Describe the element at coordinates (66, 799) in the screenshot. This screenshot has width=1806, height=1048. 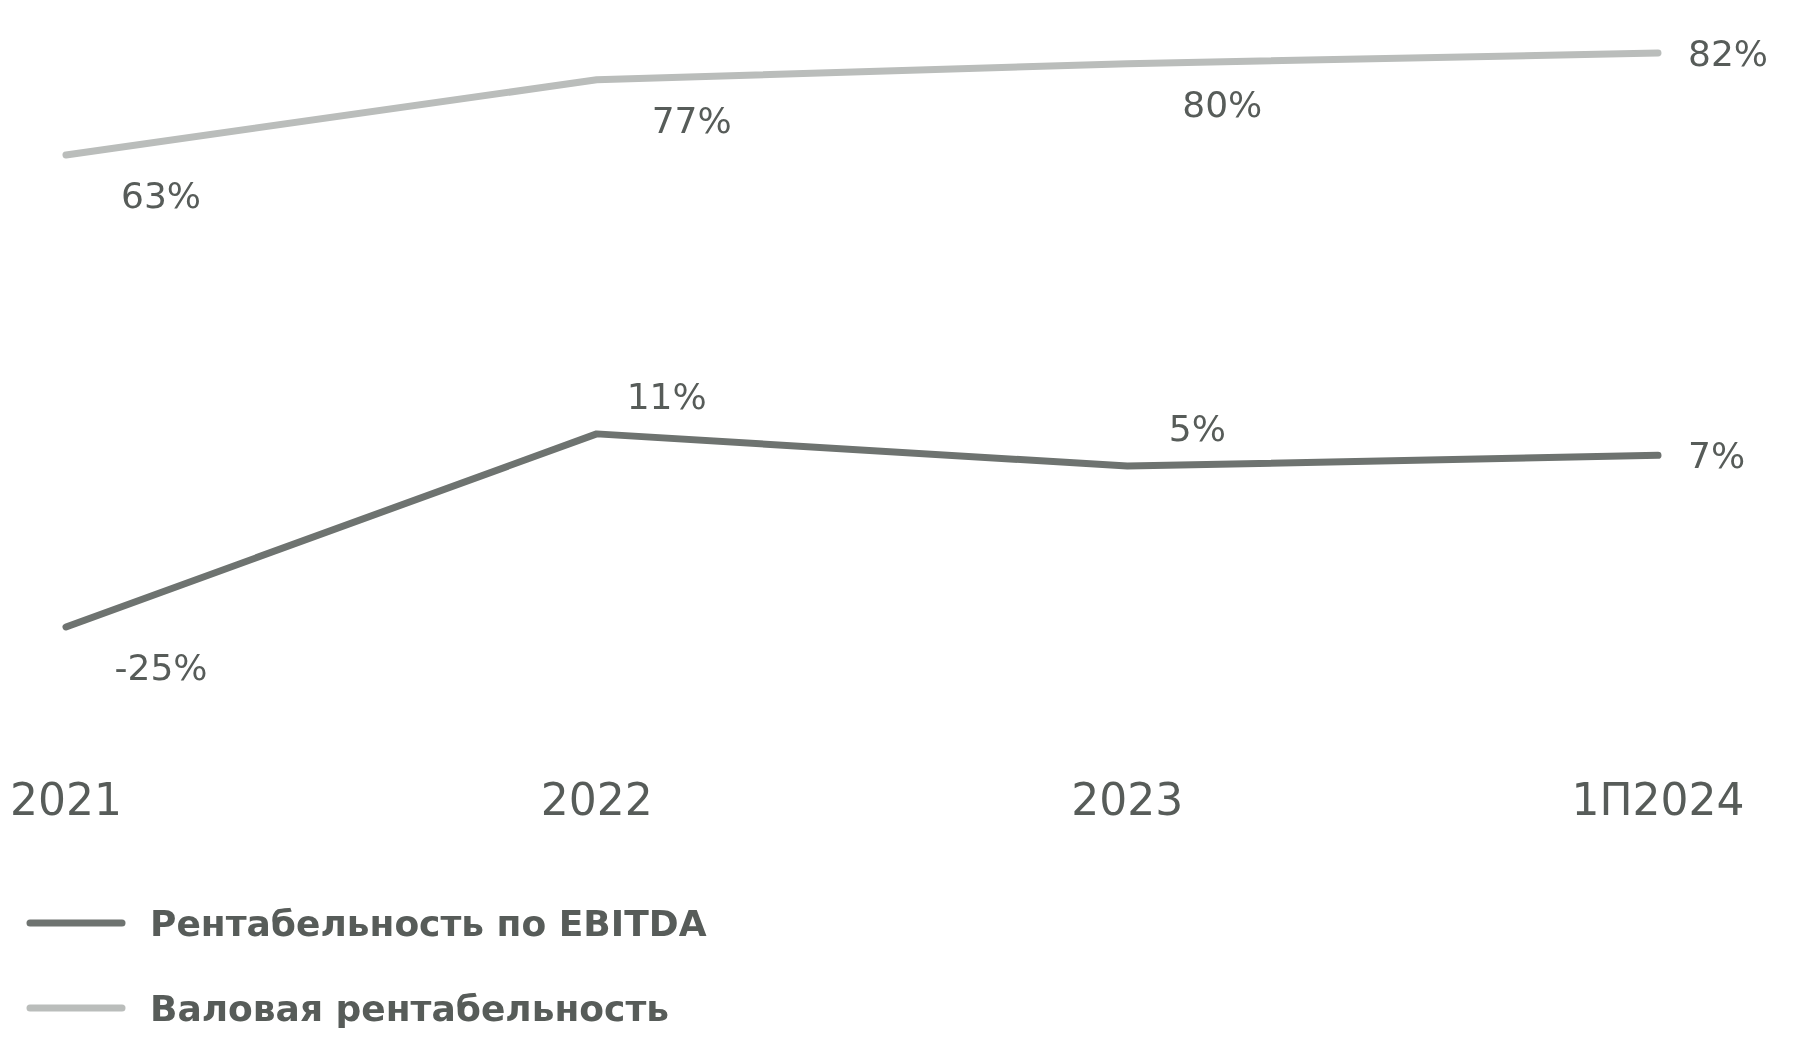
I see `x-tick-label: 2021` at that location.